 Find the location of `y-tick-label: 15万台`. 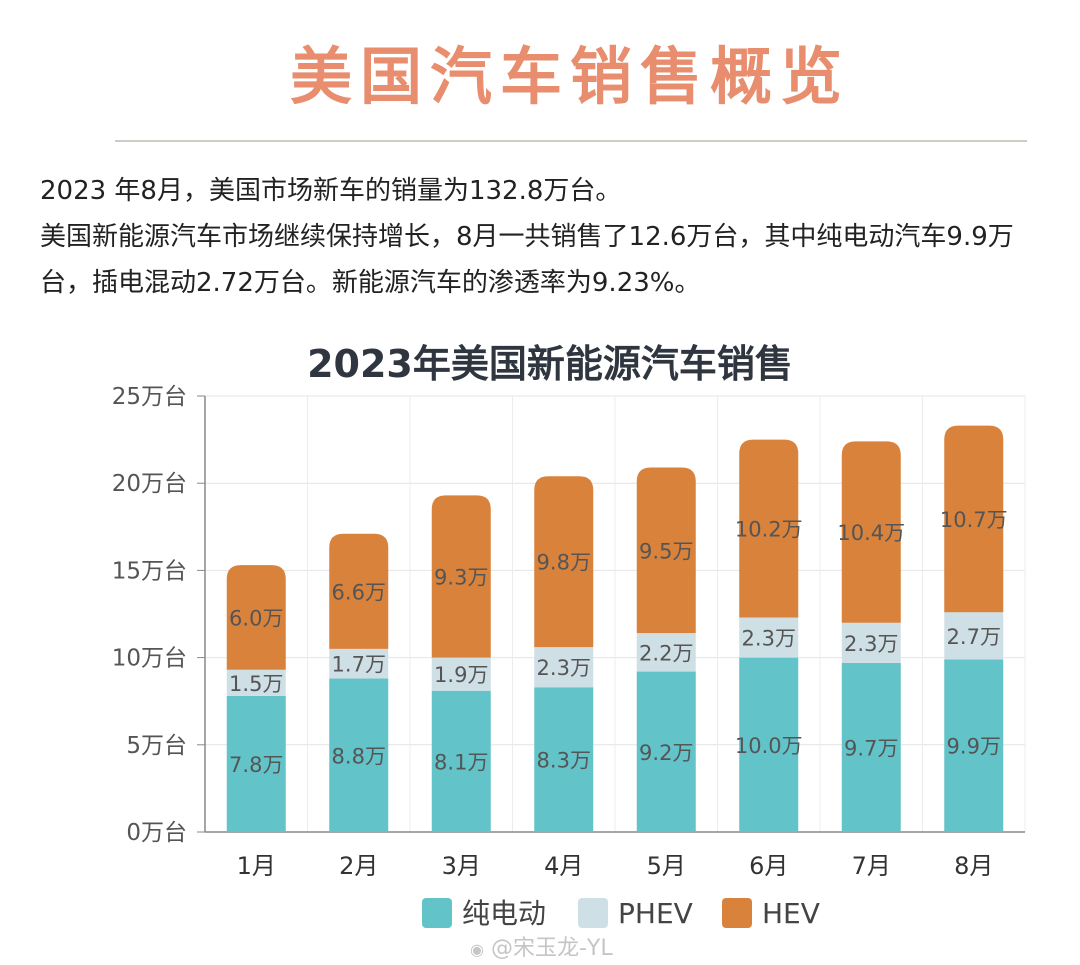

y-tick-label: 15万台 is located at coordinates (149, 571).